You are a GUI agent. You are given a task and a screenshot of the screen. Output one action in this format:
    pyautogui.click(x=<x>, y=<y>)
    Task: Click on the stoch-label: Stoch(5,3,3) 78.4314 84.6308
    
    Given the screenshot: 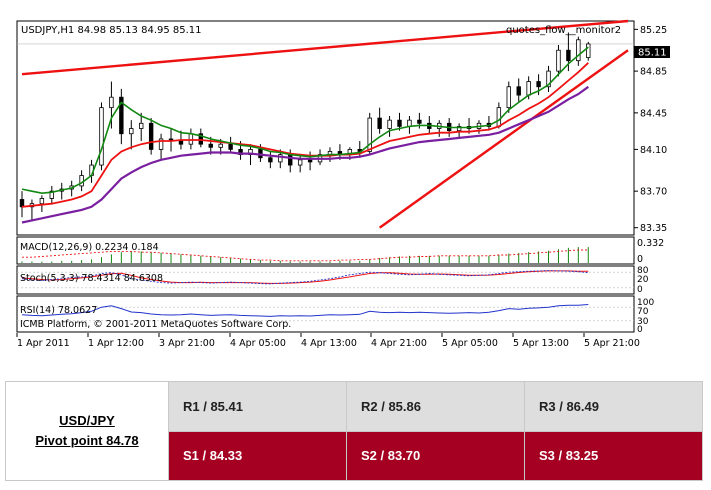 What is the action you would take?
    pyautogui.click(x=91, y=278)
    